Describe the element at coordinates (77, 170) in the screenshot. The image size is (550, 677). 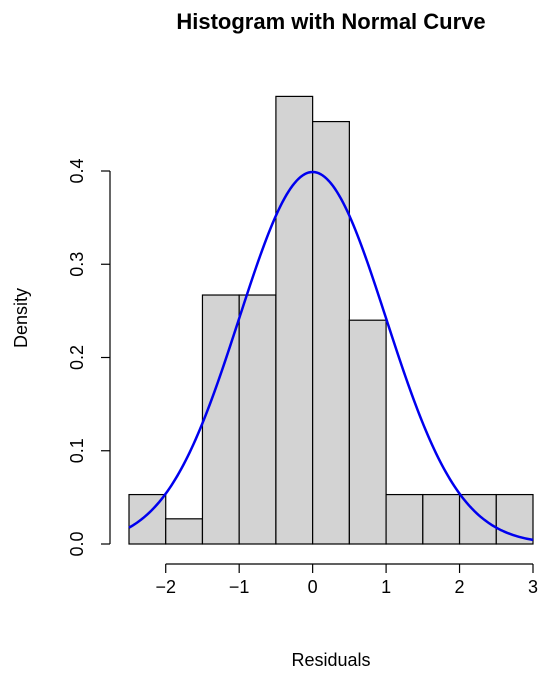
I see `y-tick-label-4: 0.4` at that location.